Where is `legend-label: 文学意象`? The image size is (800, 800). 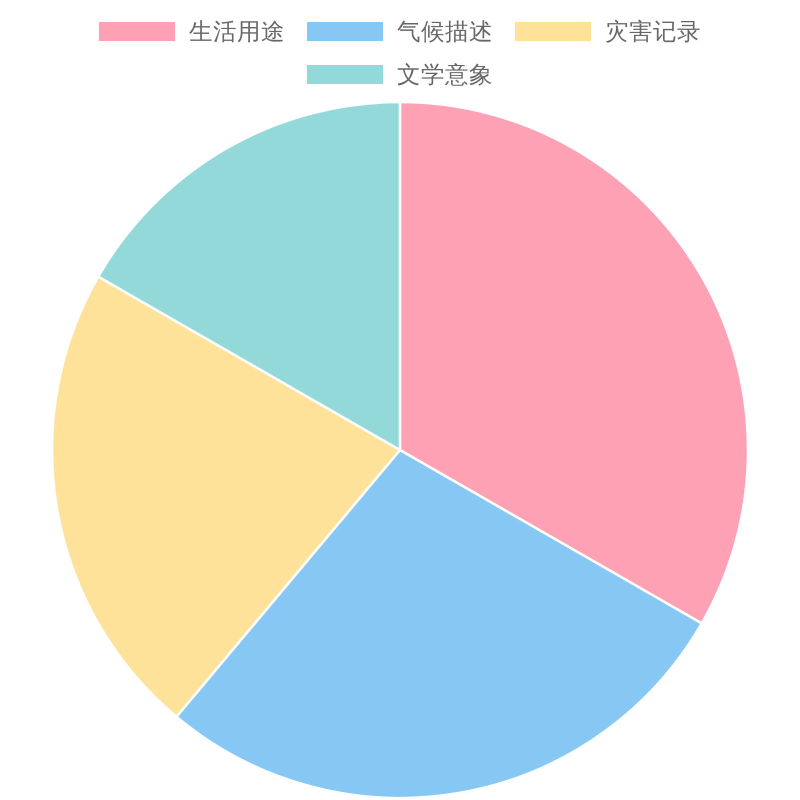 legend-label: 文学意象 is located at coordinates (445, 74).